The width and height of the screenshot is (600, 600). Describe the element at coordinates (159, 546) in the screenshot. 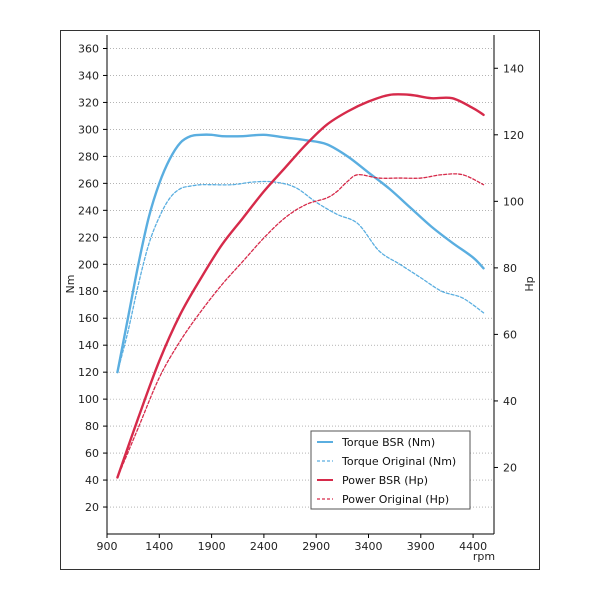

I see `x-tick-label: 1400` at that location.